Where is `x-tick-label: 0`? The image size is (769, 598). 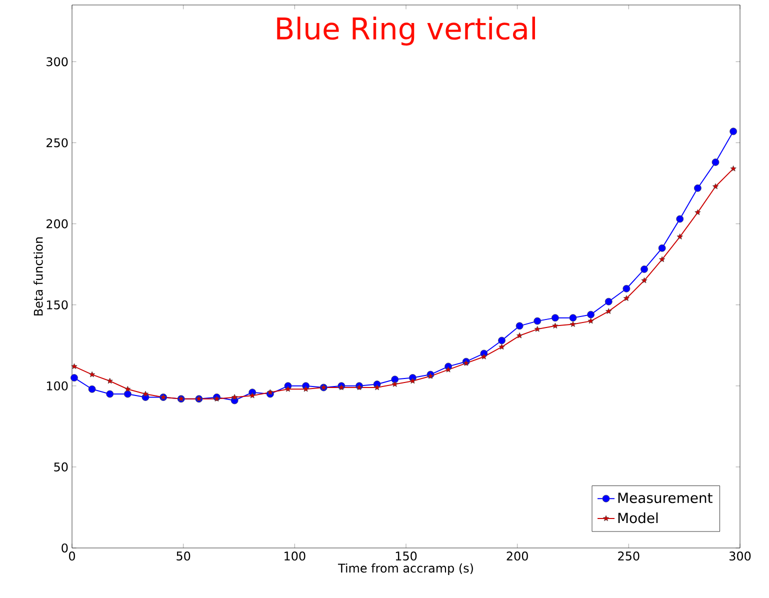 x-tick-label: 0 is located at coordinates (72, 556).